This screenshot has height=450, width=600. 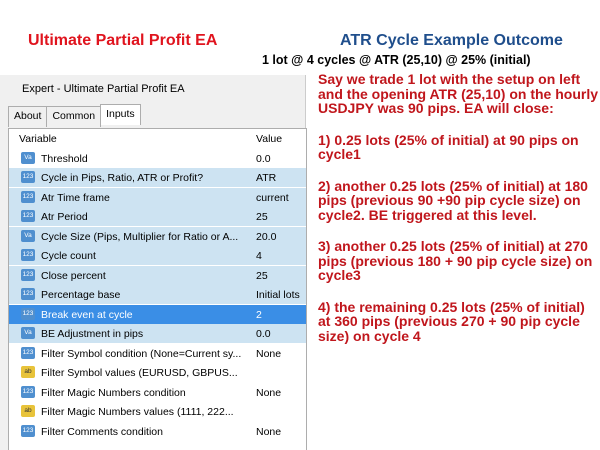 I want to click on table-header: Variable Value, so click(x=157, y=138).